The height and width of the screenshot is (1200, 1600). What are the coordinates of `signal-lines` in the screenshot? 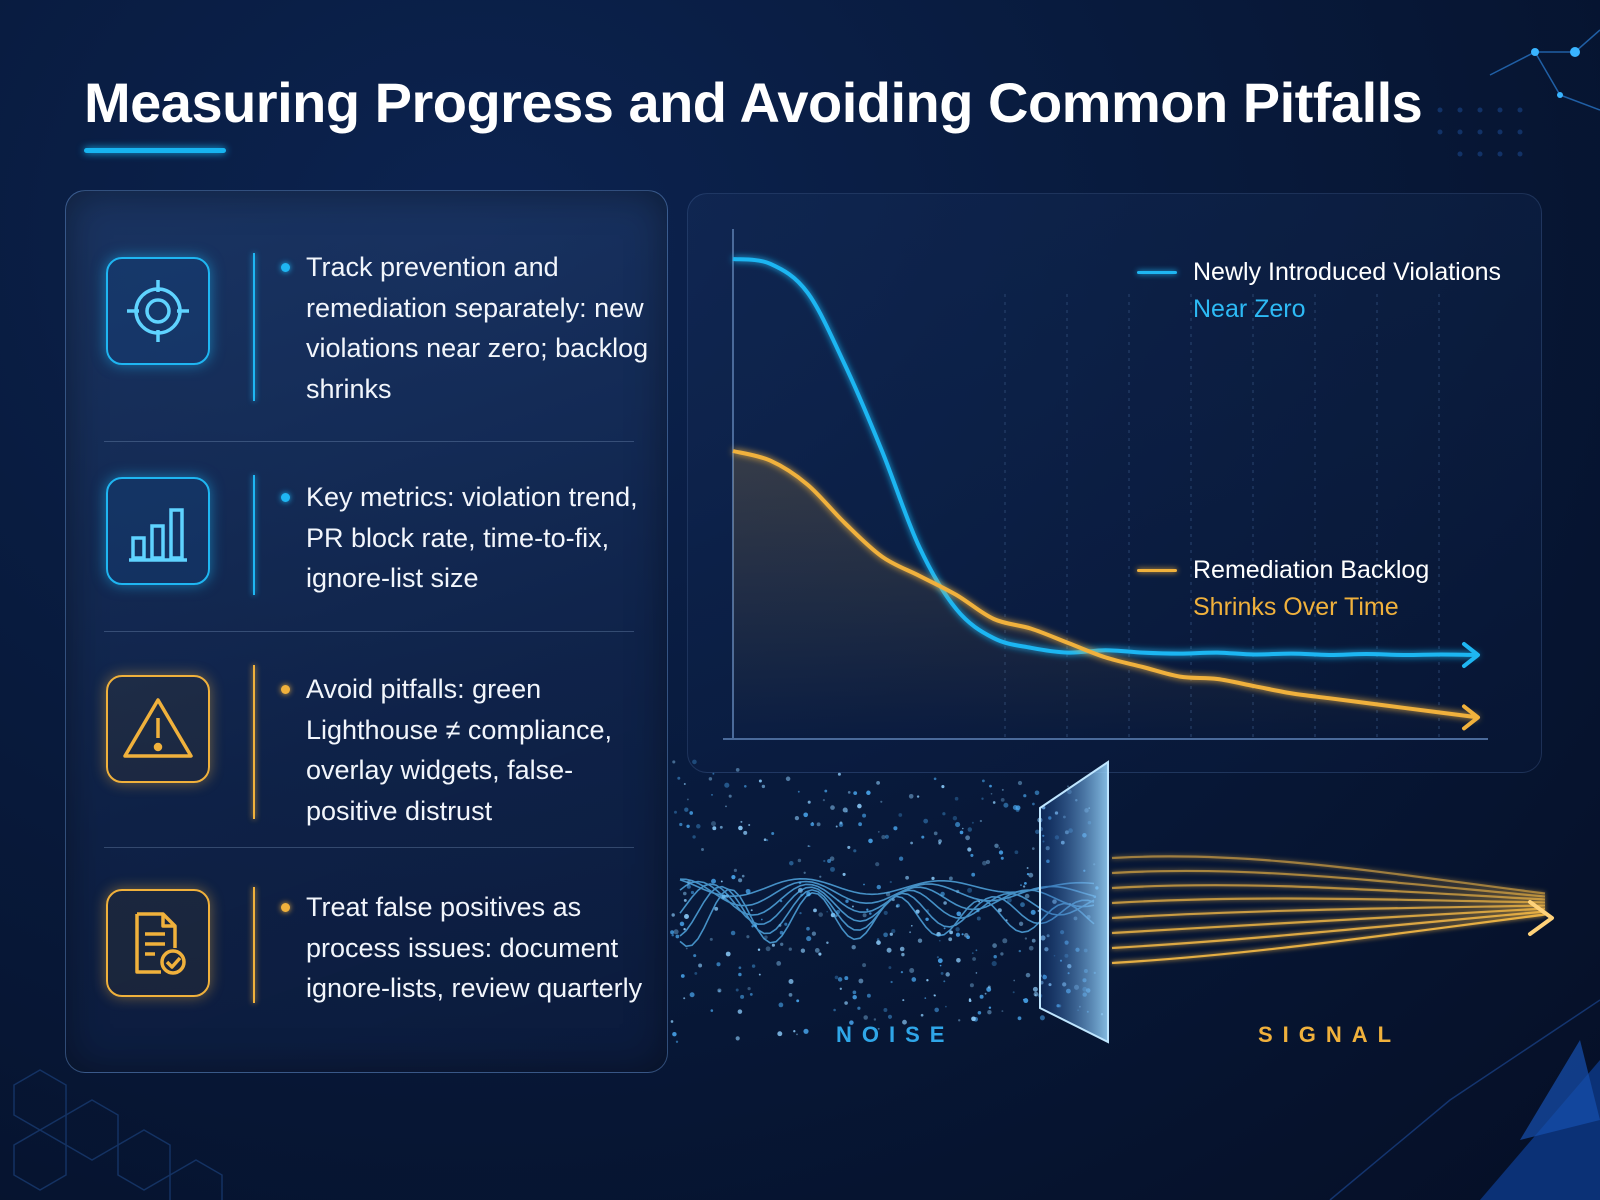 It's located at (1328, 910).